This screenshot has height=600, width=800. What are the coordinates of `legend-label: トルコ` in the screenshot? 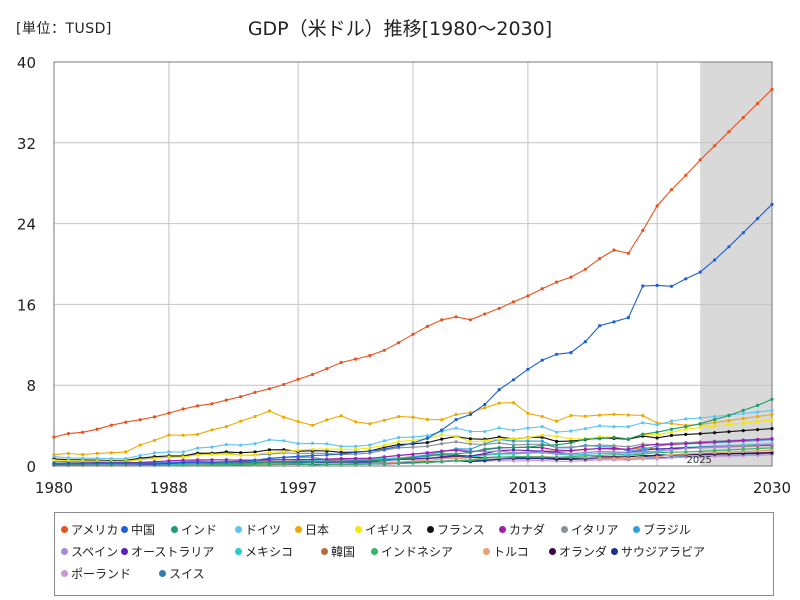 It's located at (511, 552).